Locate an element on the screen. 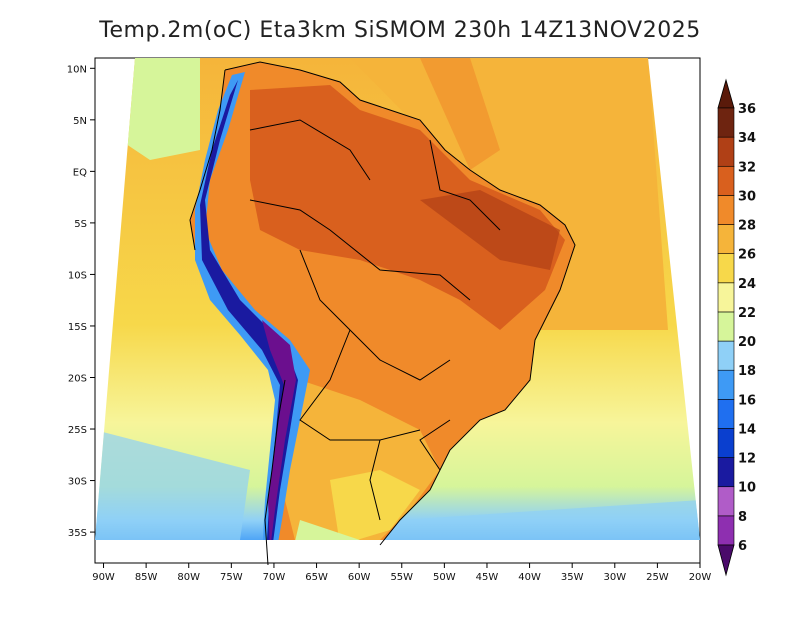 The image size is (800, 618). lon-tick-label: 25W is located at coordinates (657, 577).